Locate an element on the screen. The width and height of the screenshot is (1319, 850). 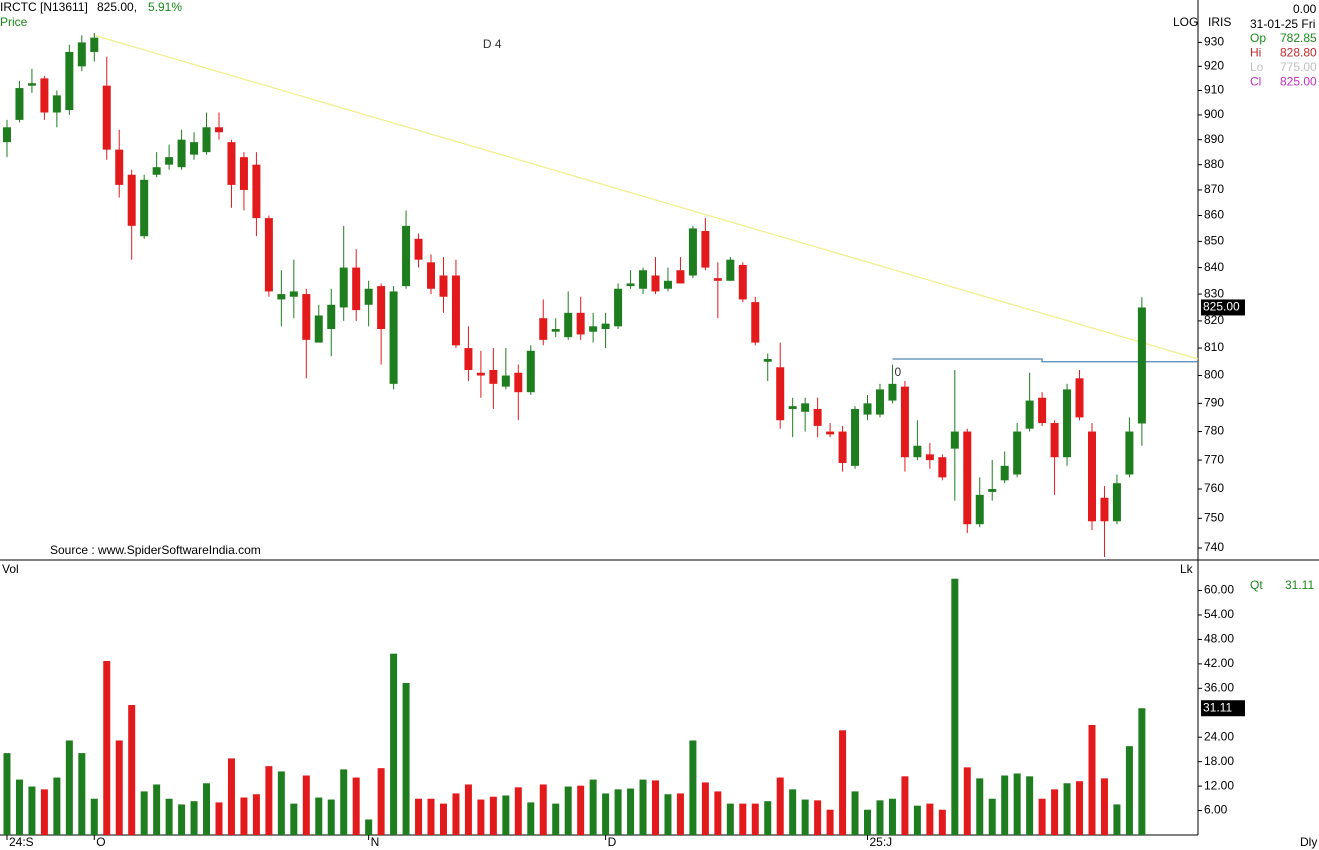
y-tick-label: 12.00 is located at coordinates (1219, 785).